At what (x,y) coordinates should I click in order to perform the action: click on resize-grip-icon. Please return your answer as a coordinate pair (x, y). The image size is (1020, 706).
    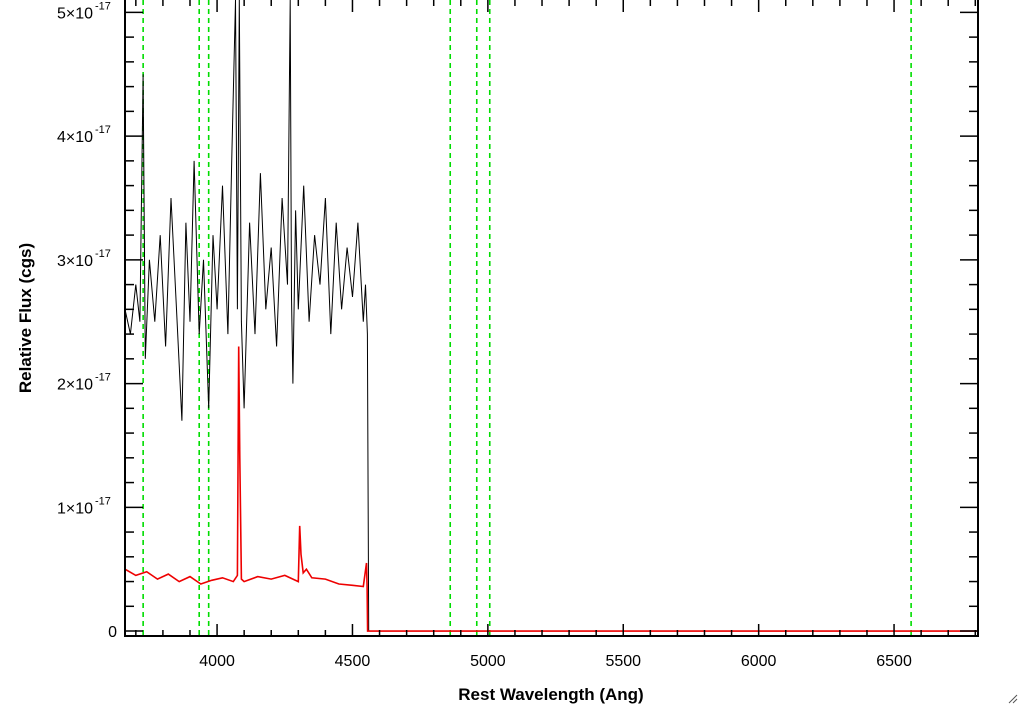
    Looking at the image, I should click on (1012, 698).